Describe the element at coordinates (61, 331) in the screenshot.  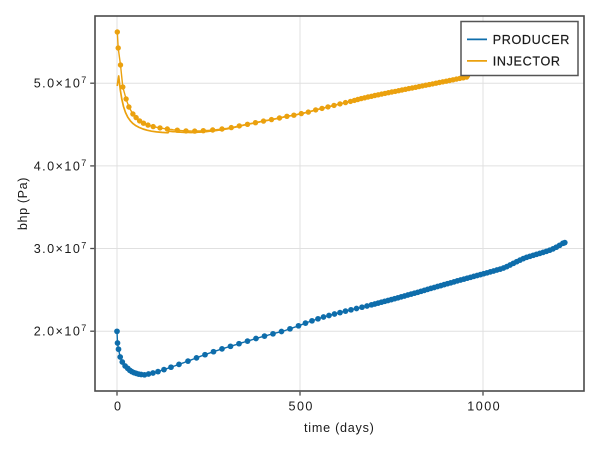
I see `svg-text: 2.0×10⁷` at that location.